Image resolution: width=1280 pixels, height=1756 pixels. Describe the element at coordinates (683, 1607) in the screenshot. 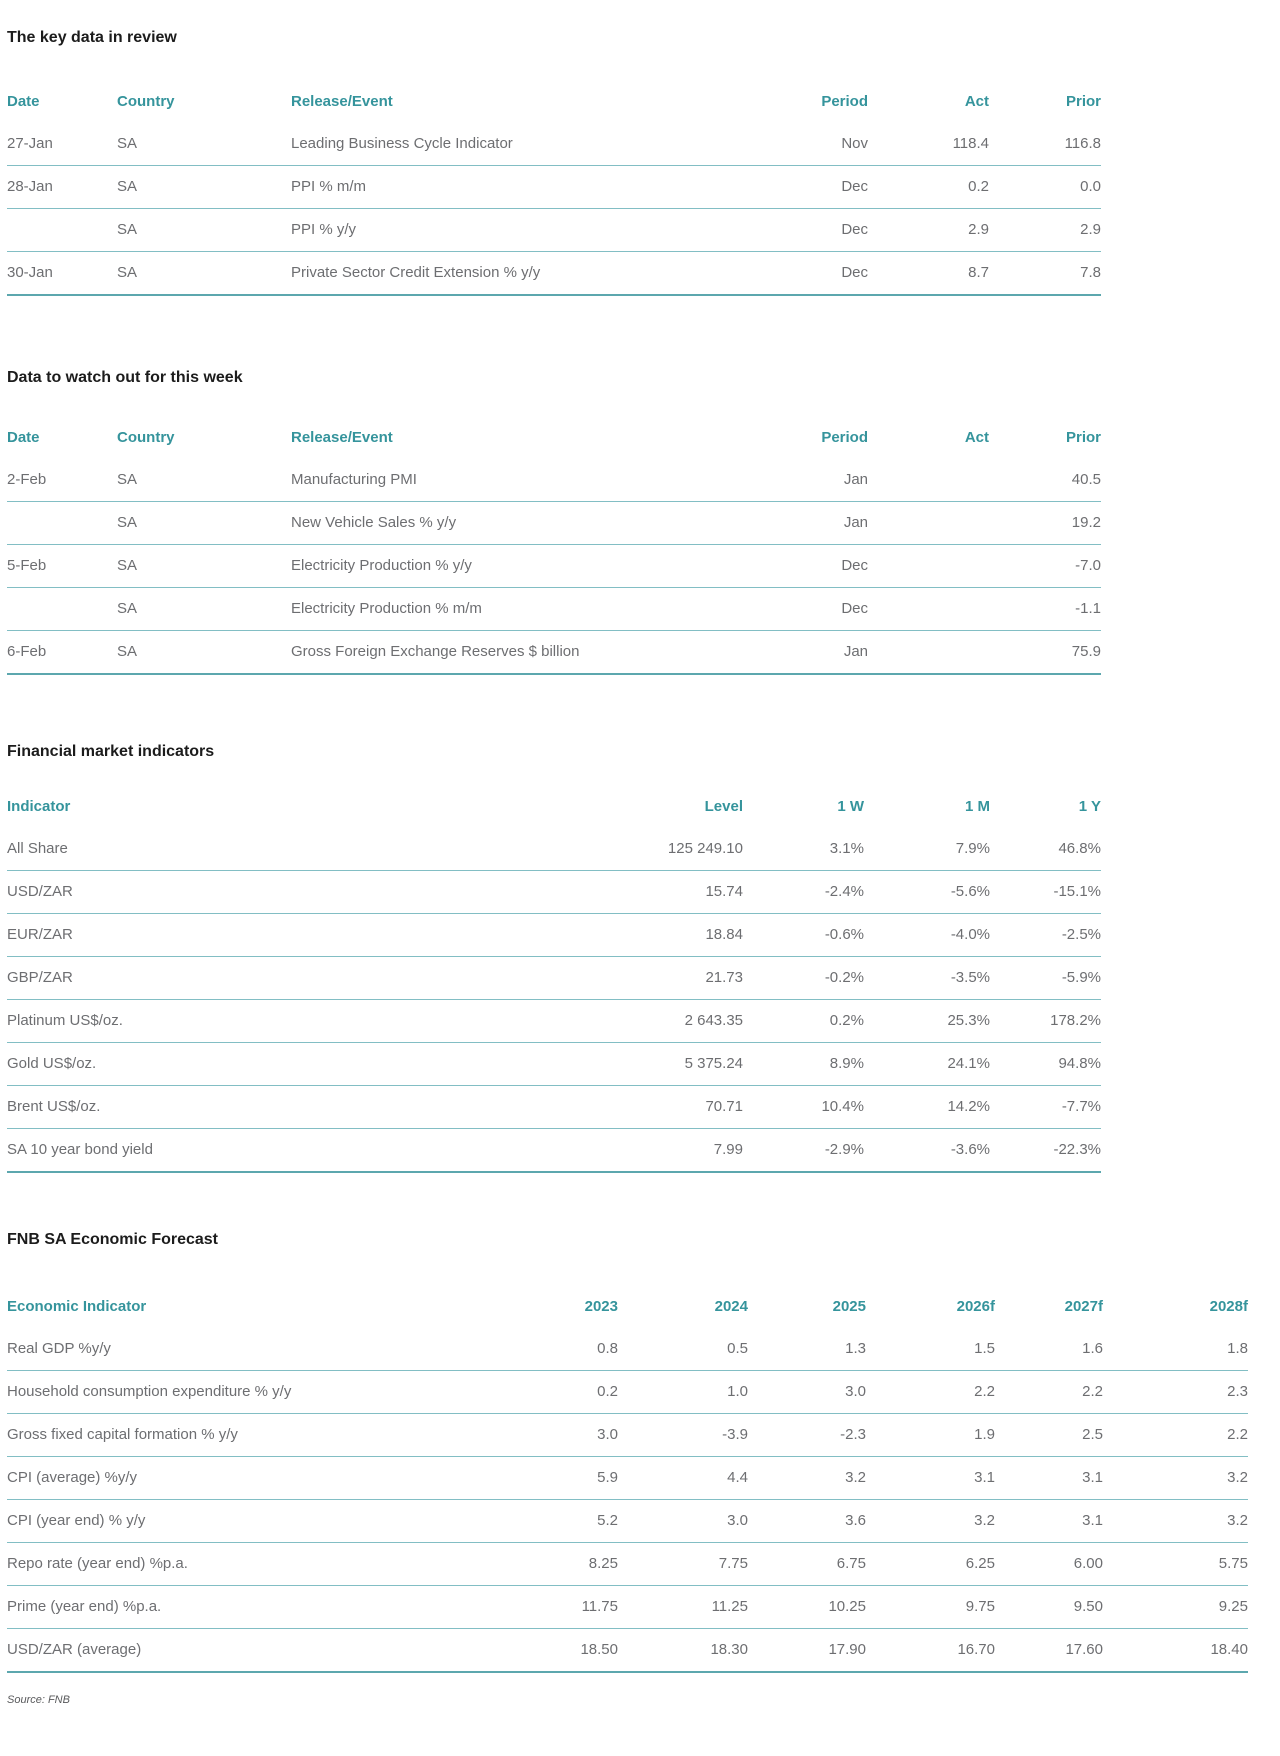

I see `table-cell: 11.25` at that location.